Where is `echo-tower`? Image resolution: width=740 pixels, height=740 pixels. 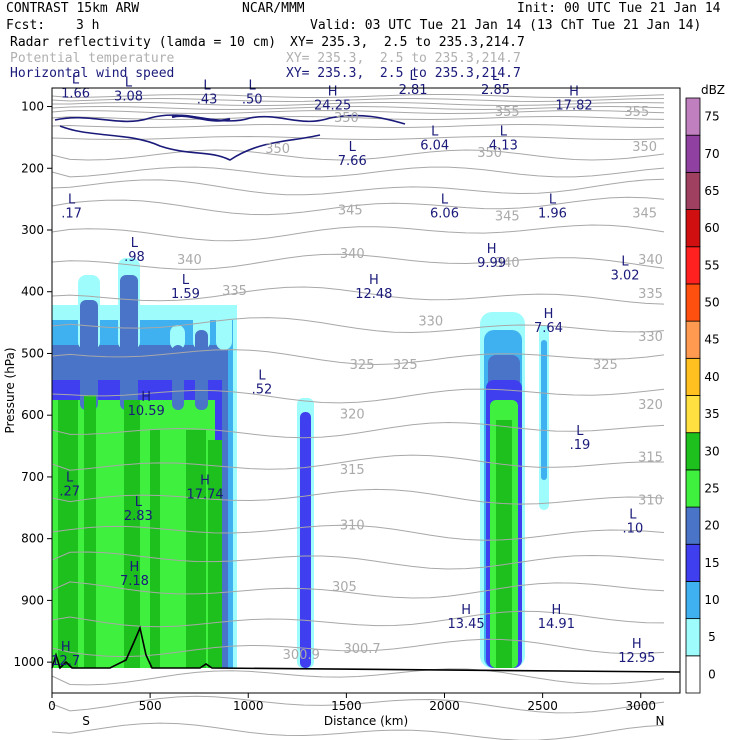
echo-tower is located at coordinates (178, 377).